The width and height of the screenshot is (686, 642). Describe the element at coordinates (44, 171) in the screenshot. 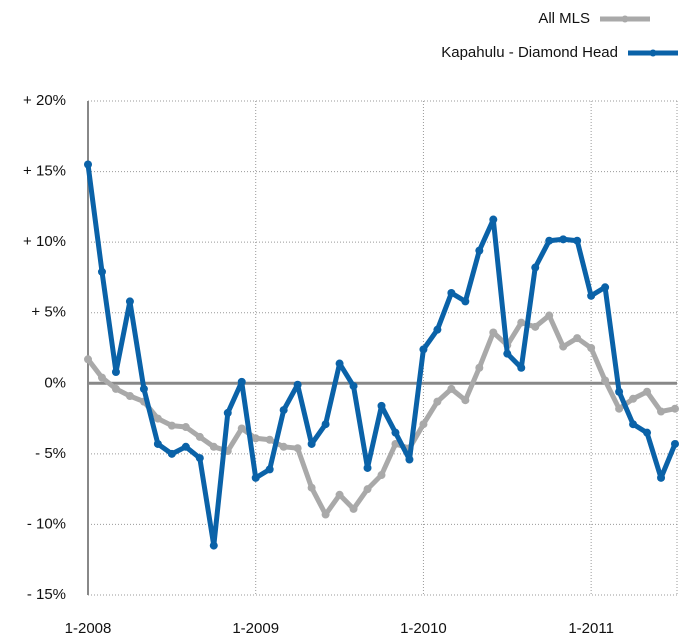

I see `y-tick-label: + 15%` at that location.